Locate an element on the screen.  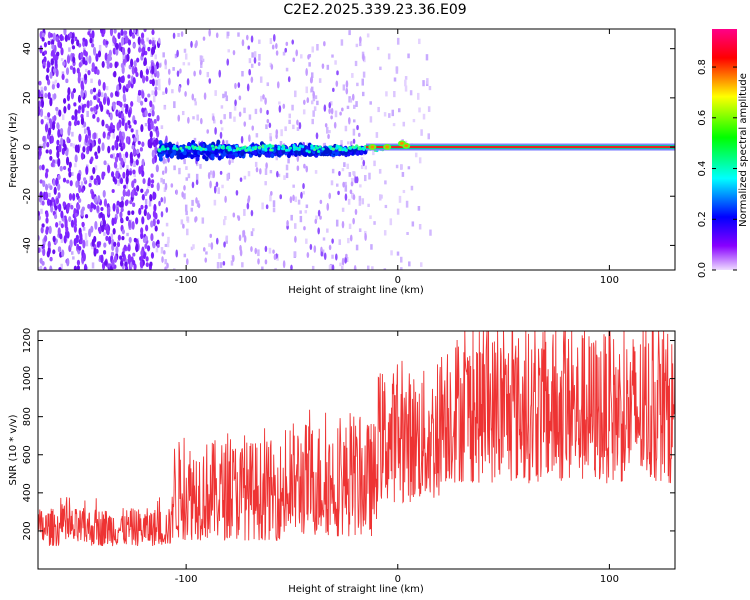
spectrogram-x-tick-label: 100 is located at coordinates (609, 280).